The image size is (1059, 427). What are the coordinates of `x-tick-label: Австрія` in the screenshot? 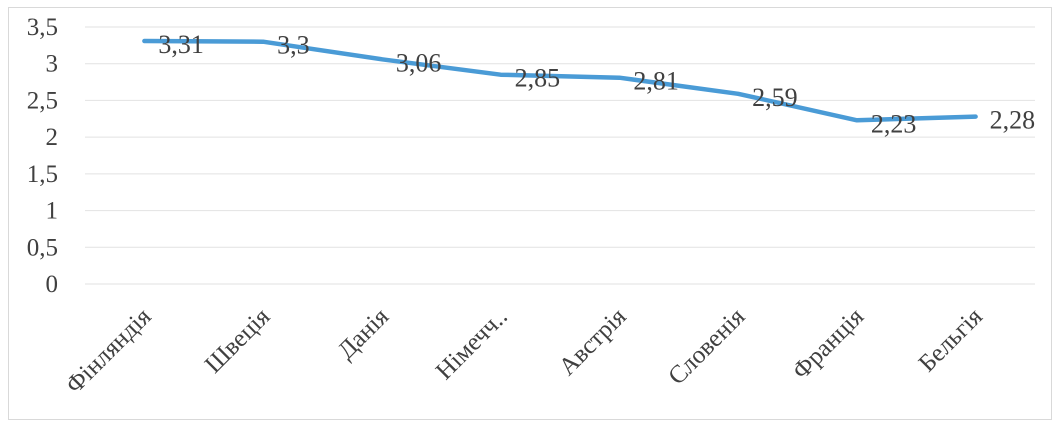 It's located at (593, 342).